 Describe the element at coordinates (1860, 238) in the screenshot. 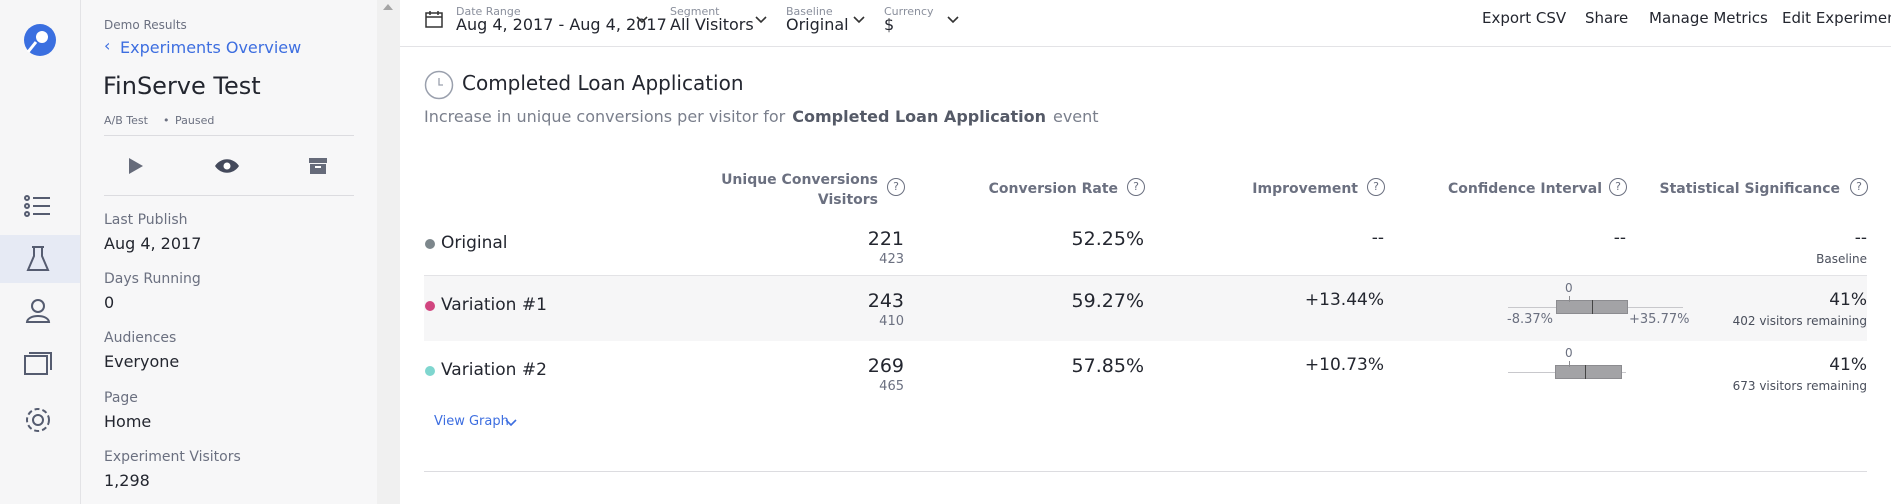

I see `significance: --` at that location.